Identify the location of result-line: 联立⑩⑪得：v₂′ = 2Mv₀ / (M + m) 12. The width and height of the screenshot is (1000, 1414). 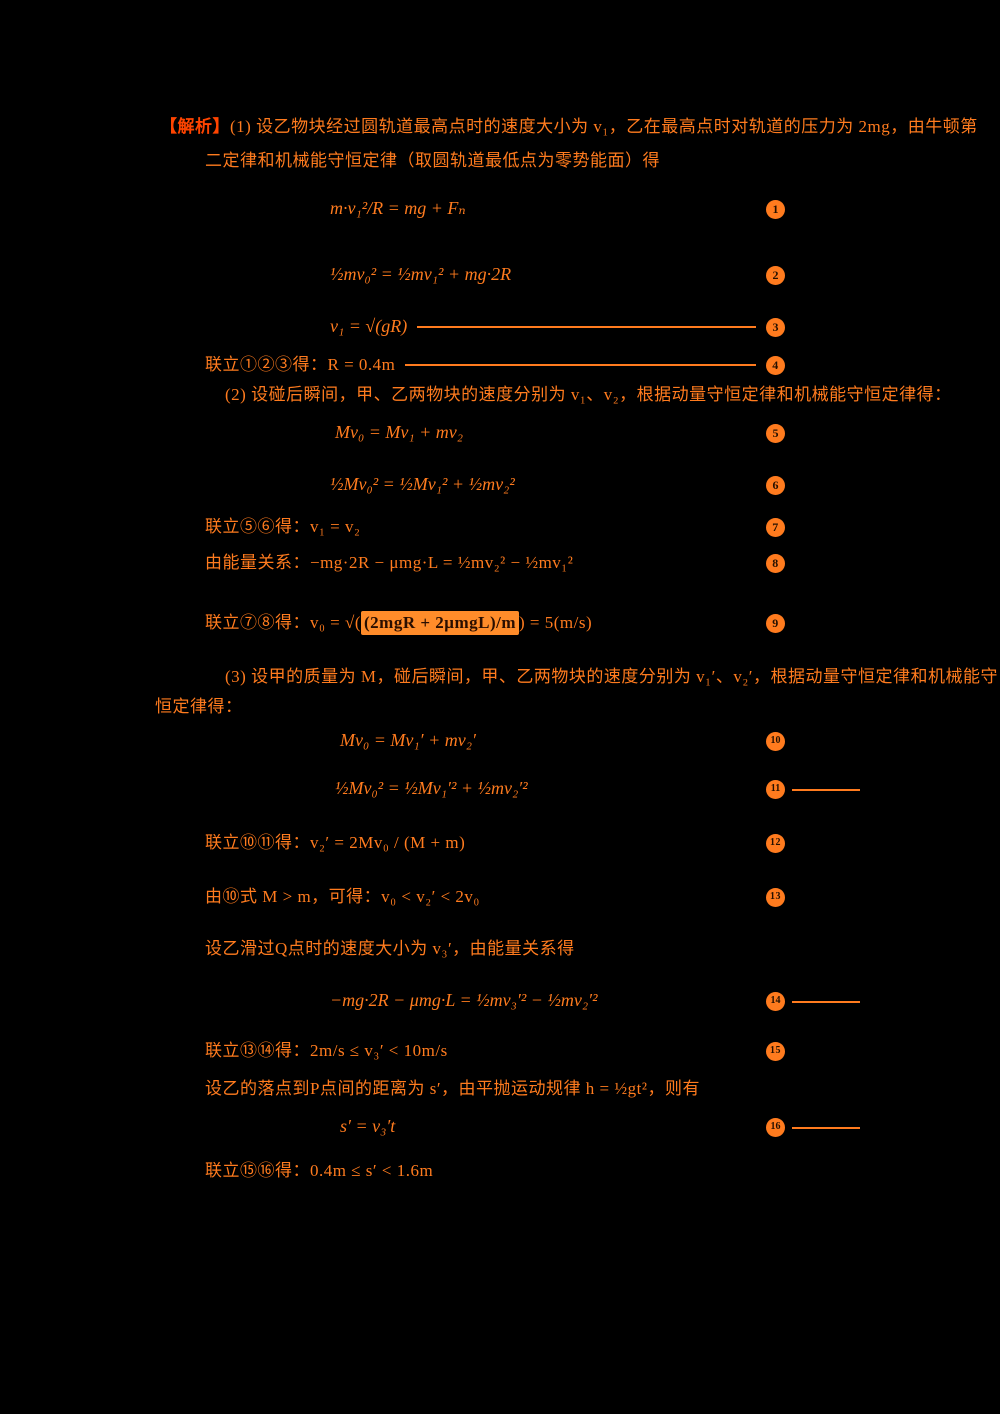
(500, 843).